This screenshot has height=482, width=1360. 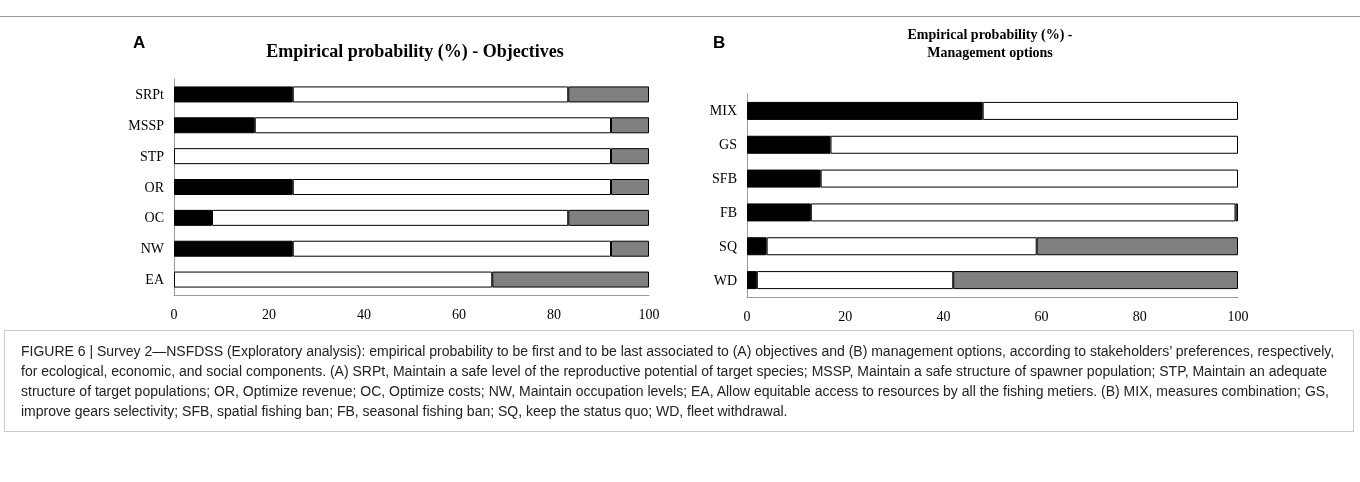 What do you see at coordinates (150, 94) in the screenshot?
I see `y-tick-label: SRPt` at bounding box center [150, 94].